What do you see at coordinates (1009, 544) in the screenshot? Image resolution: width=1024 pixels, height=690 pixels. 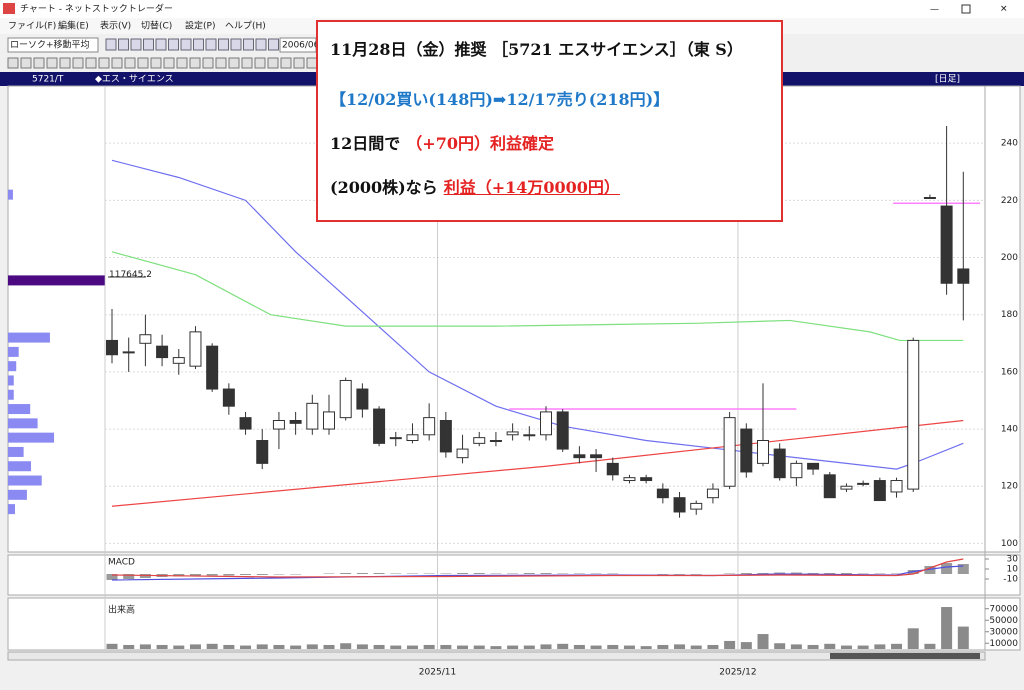 I see `y-tick-label: 100` at bounding box center [1009, 544].